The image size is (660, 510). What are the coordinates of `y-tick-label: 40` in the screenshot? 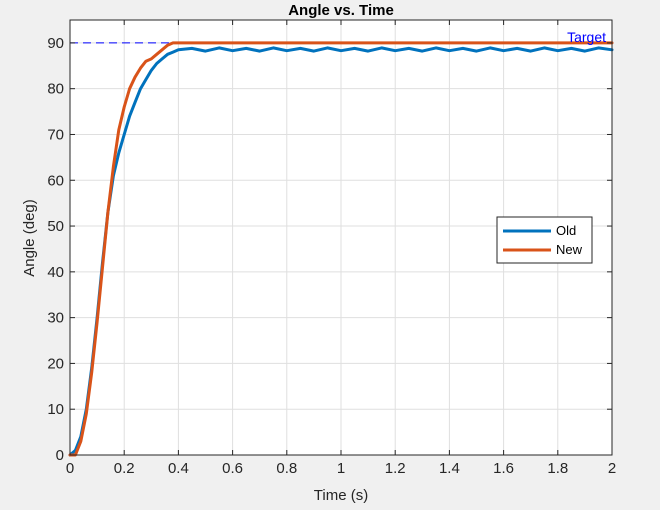 It's located at (55, 272).